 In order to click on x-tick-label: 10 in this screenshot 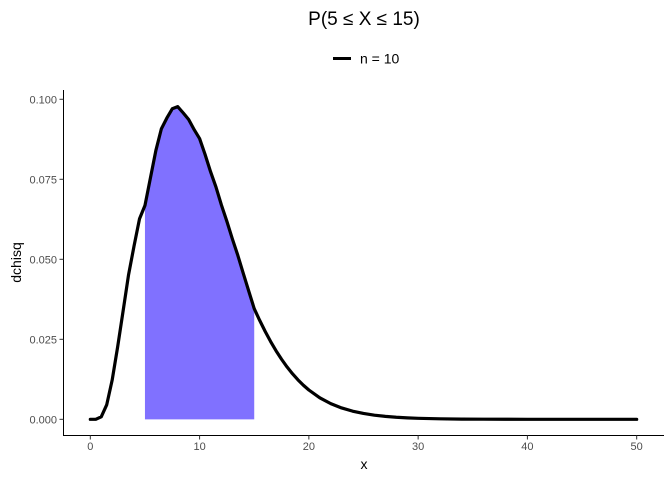, I will do `click(199, 447)`.